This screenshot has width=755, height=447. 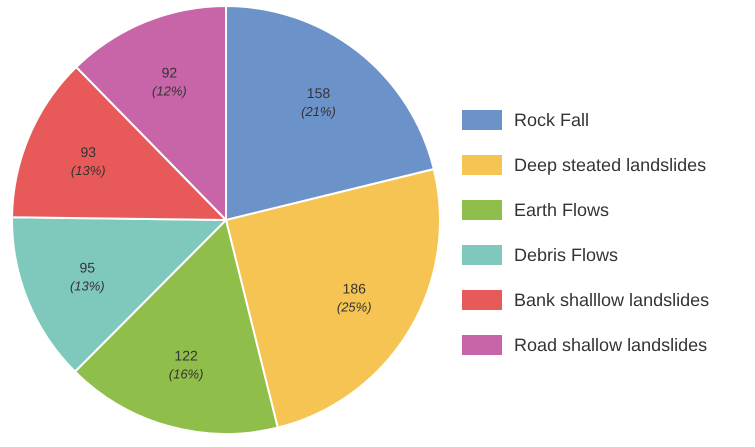 I want to click on data-label: 92 (12%), so click(x=169, y=81).